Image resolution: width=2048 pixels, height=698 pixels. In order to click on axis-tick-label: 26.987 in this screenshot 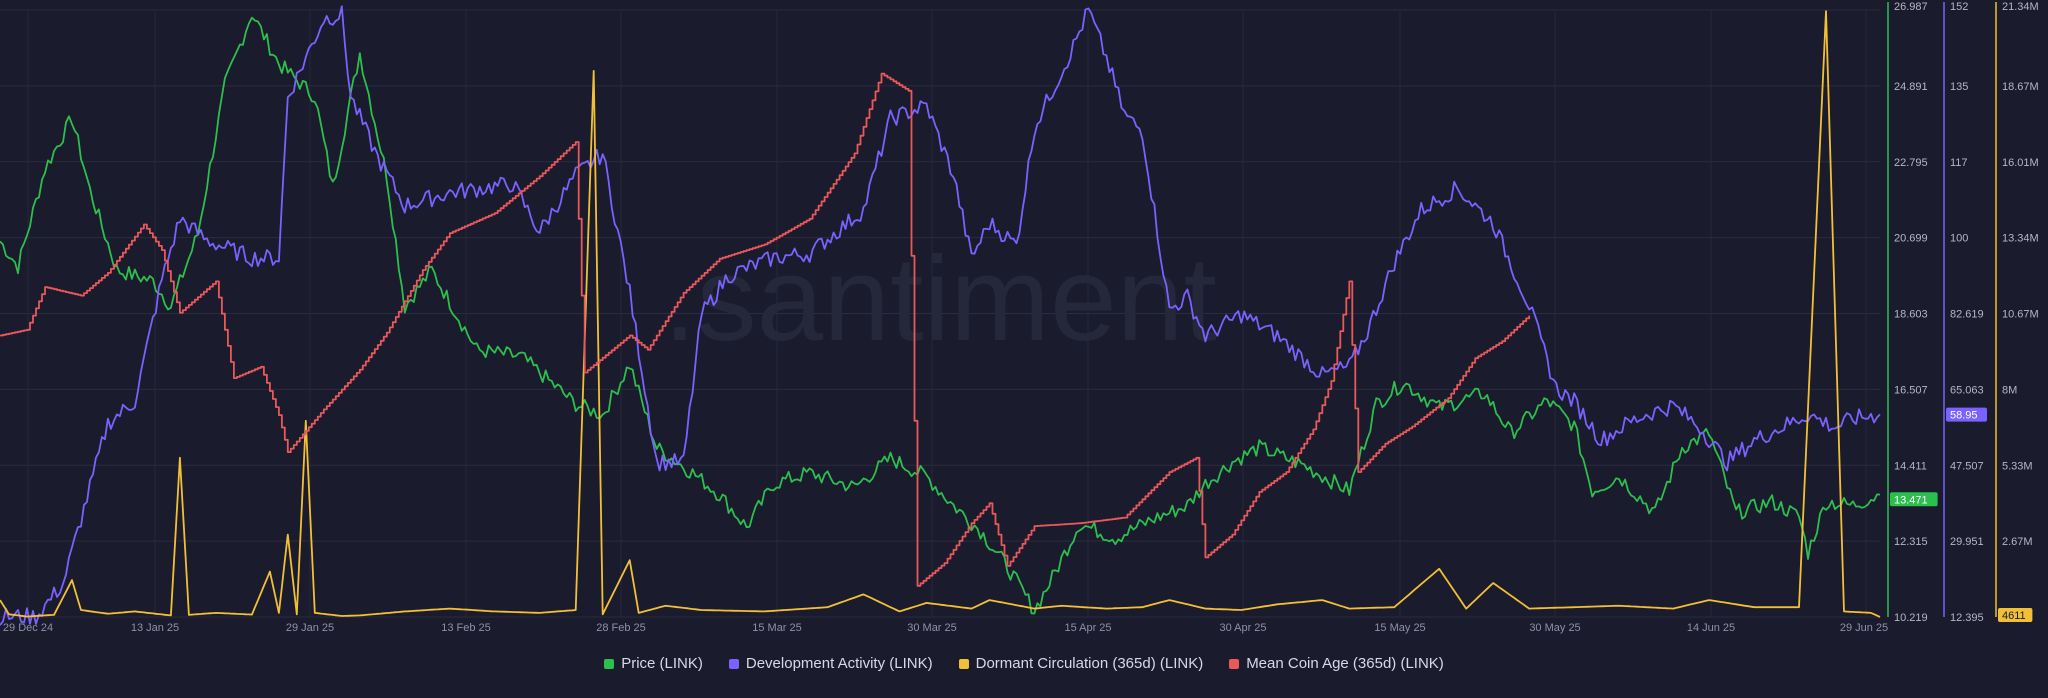, I will do `click(1911, 7)`.